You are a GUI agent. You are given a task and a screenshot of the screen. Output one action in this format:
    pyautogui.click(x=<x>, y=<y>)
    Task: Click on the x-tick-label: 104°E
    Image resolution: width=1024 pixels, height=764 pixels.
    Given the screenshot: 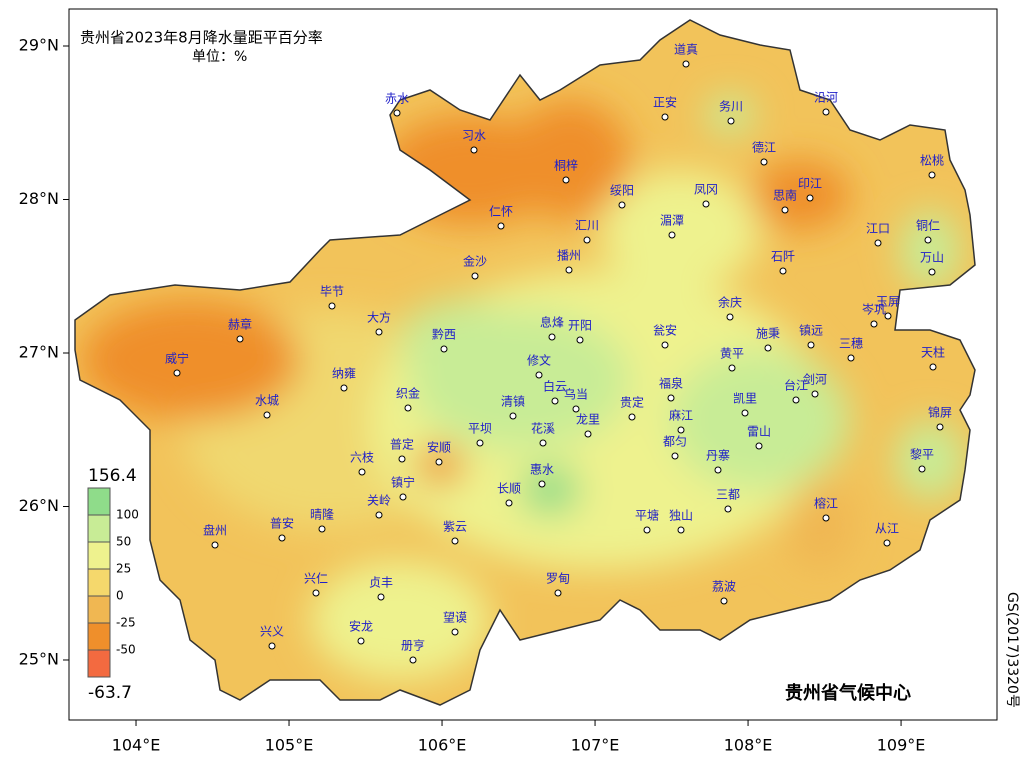 What is the action you would take?
    pyautogui.click(x=136, y=745)
    